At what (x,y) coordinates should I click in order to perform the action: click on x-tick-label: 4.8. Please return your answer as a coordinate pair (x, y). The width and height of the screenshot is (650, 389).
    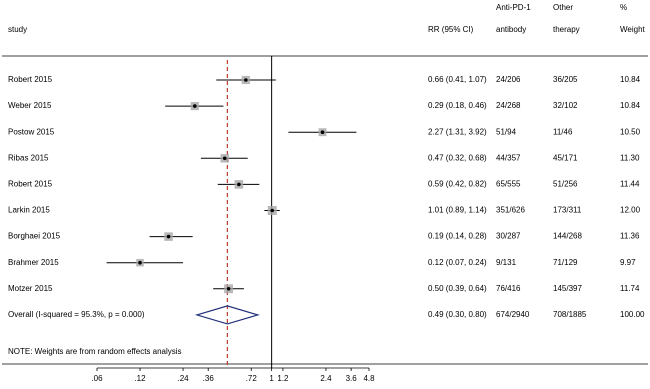
    Looking at the image, I should click on (369, 378).